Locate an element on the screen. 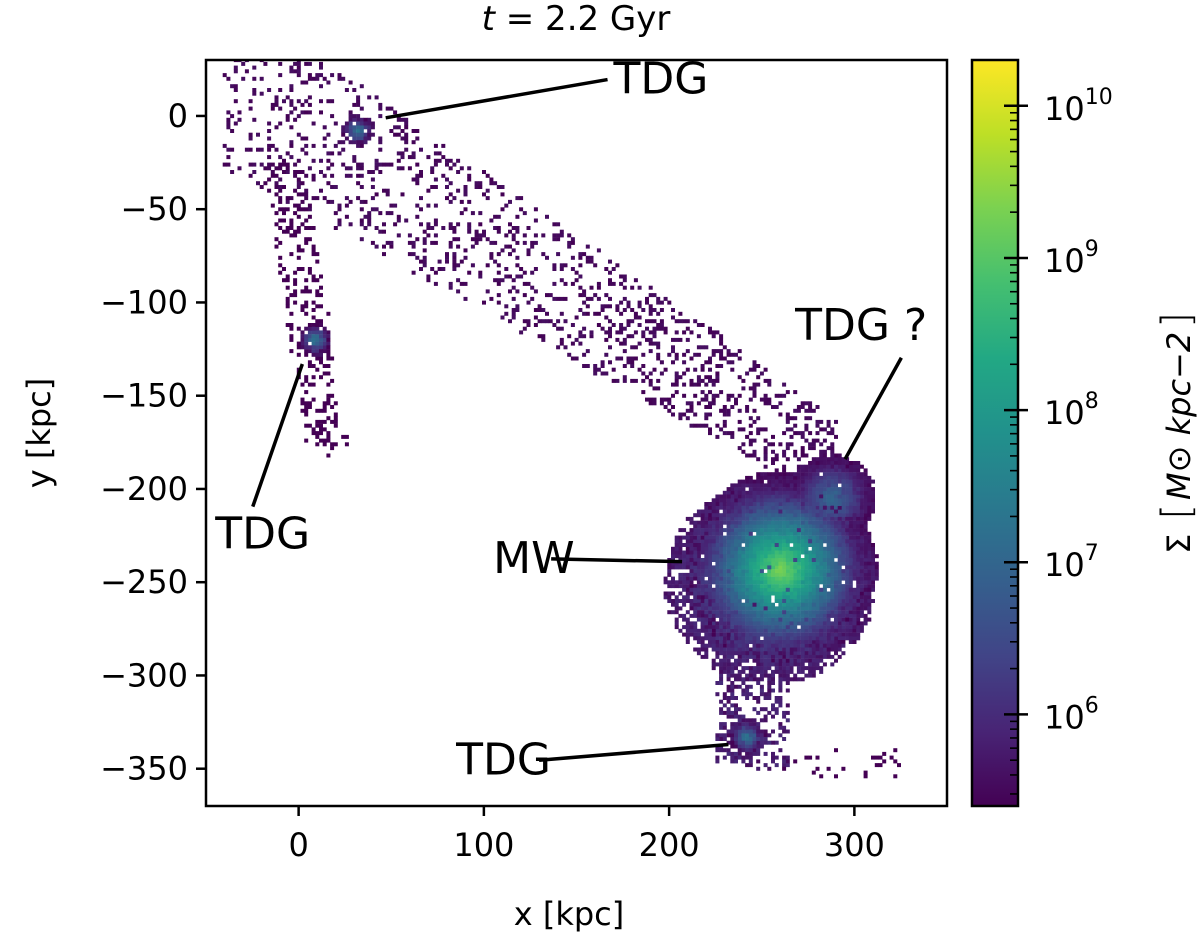  colorbar-tick-label: 107 is located at coordinates (1071, 562).